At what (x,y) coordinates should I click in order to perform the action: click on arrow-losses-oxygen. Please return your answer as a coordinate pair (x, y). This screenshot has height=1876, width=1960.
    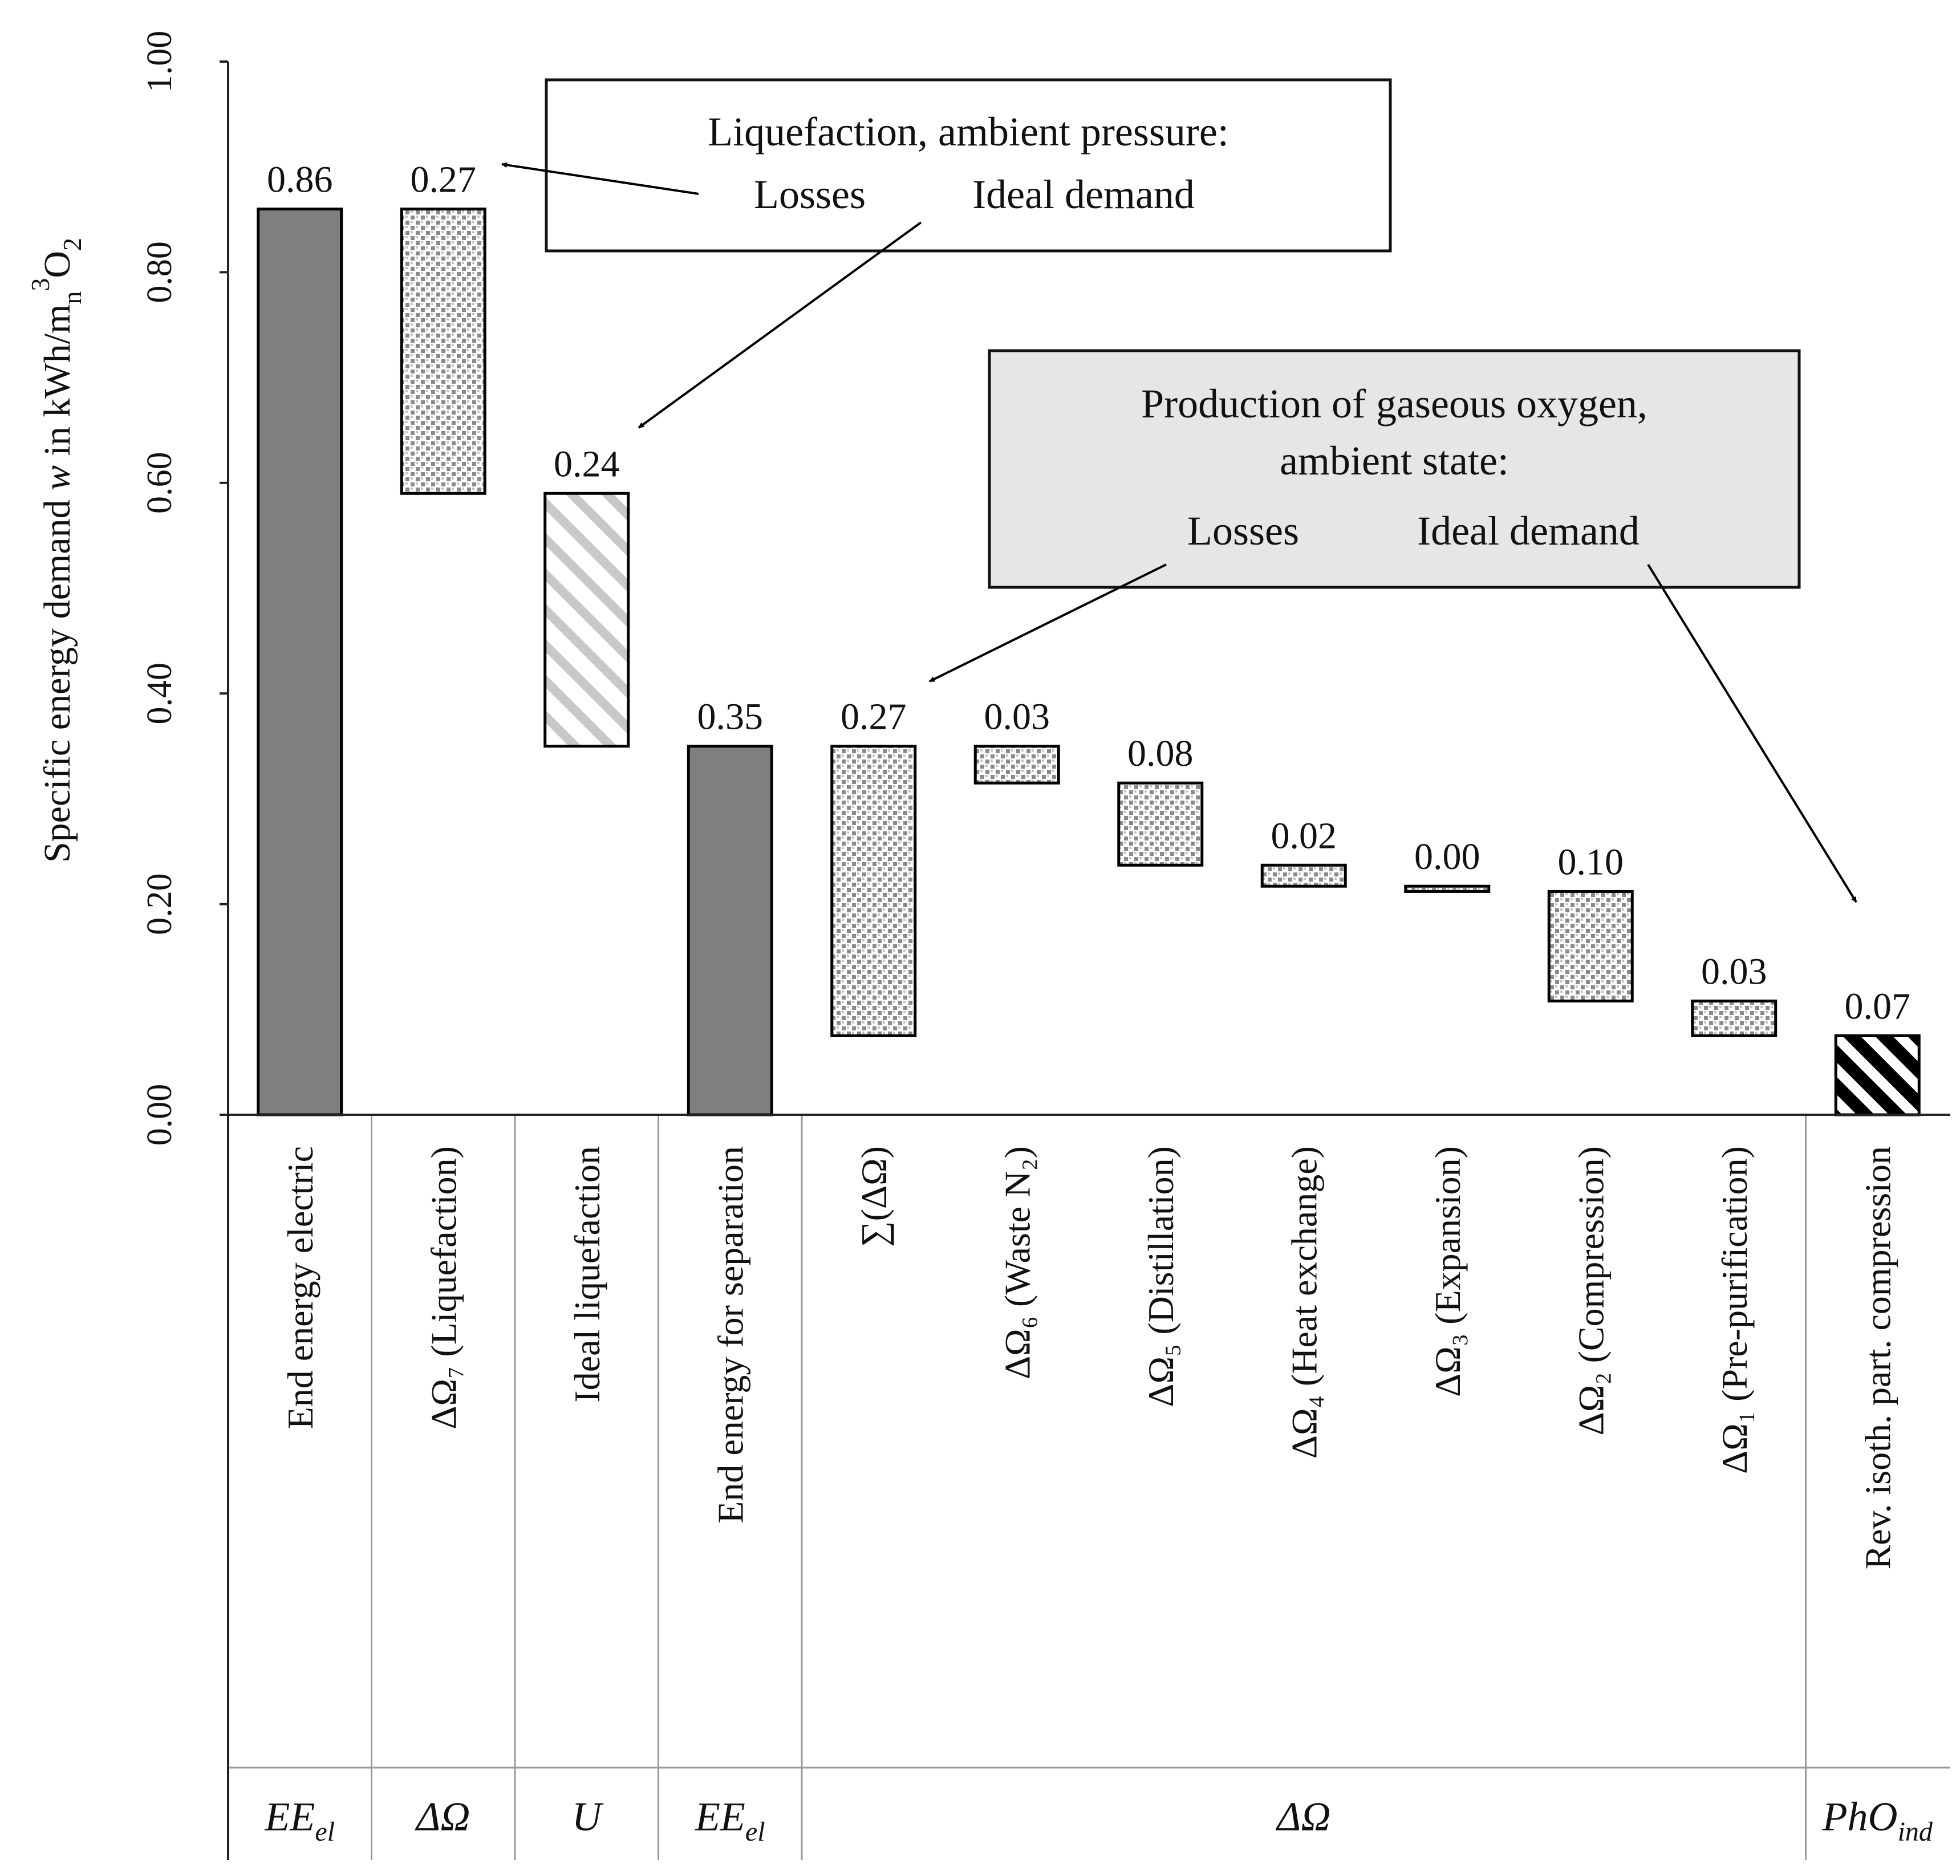
    Looking at the image, I should click on (1048, 623).